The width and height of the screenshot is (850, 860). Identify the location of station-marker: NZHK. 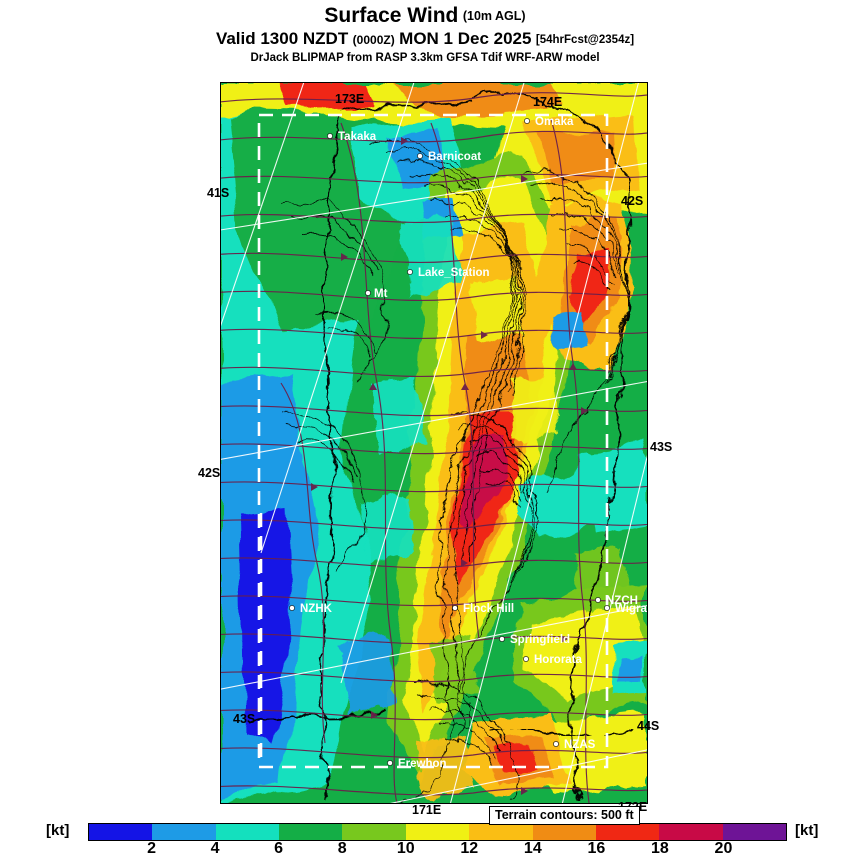
(311, 609).